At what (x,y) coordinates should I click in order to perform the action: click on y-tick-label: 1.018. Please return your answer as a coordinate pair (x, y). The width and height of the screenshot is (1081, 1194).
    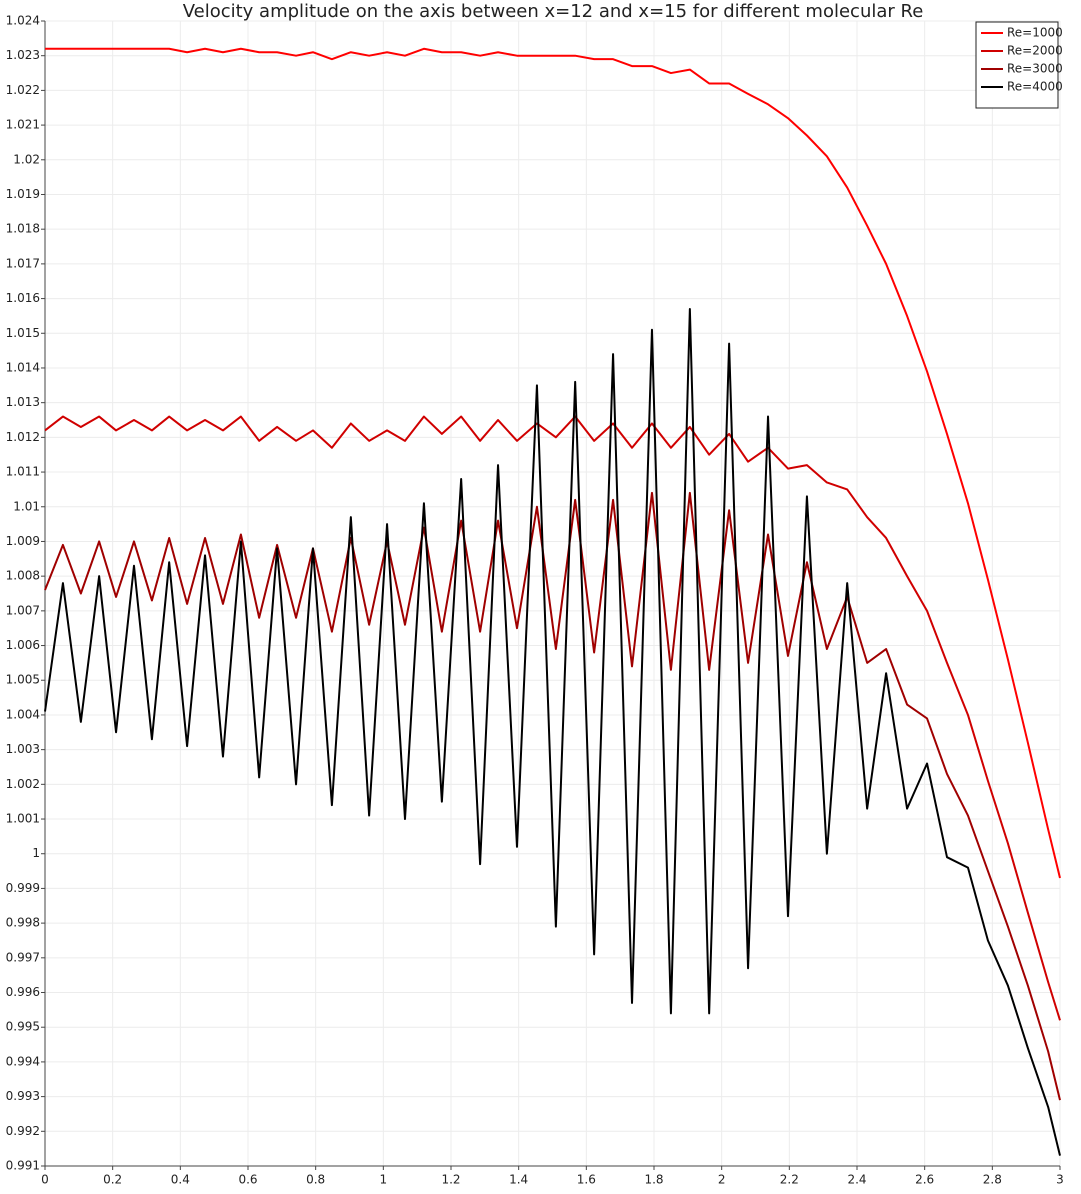
    Looking at the image, I should click on (23, 229).